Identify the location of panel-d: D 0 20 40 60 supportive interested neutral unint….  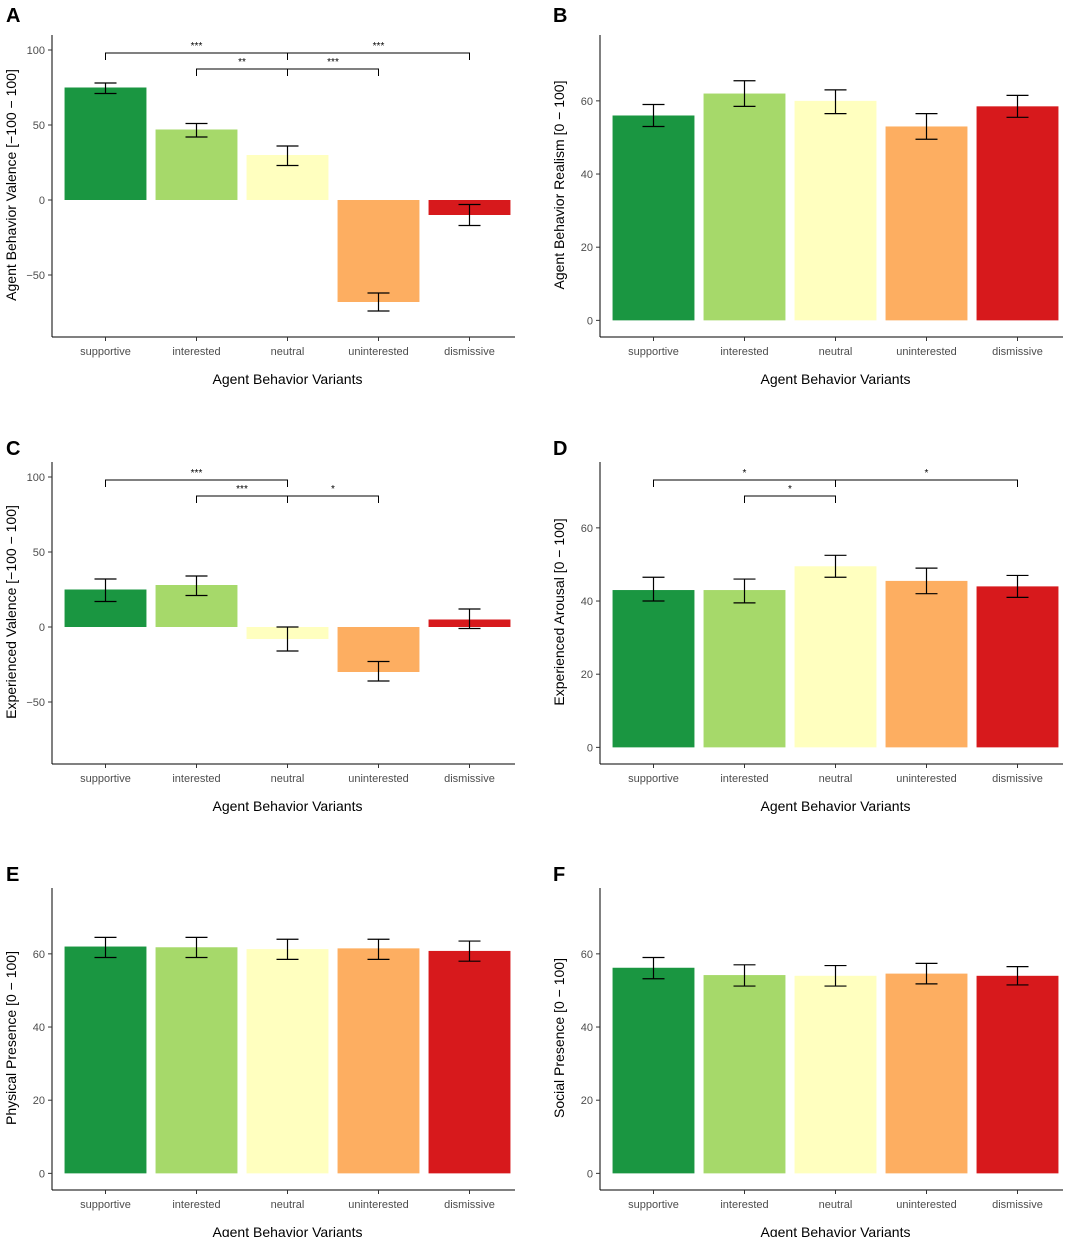
(807, 626).